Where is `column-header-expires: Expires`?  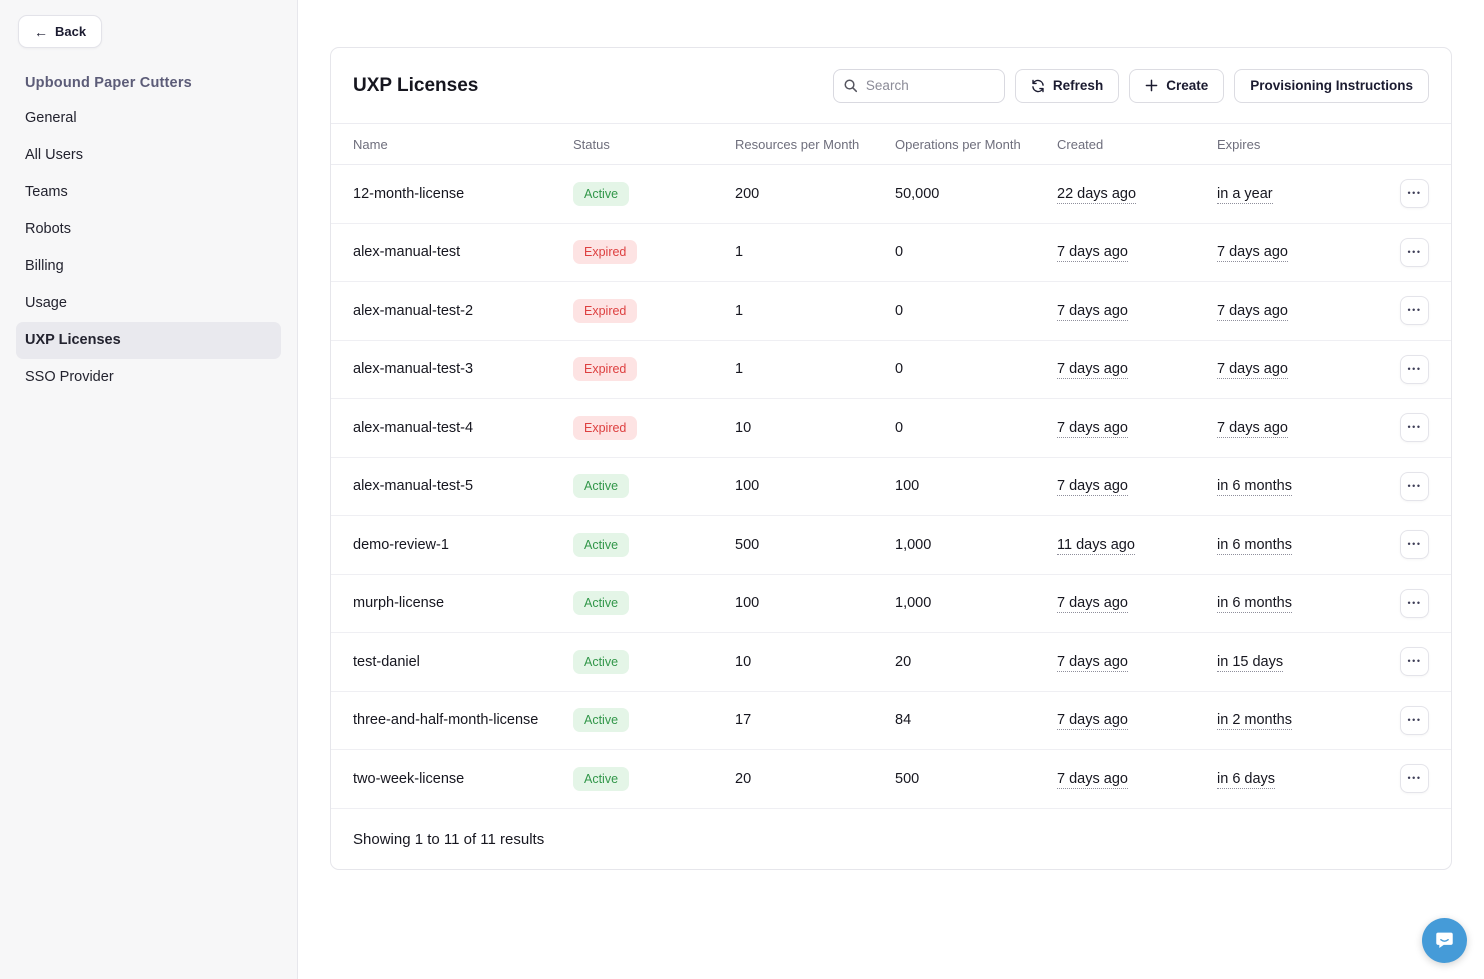
column-header-expires: Expires is located at coordinates (1239, 144).